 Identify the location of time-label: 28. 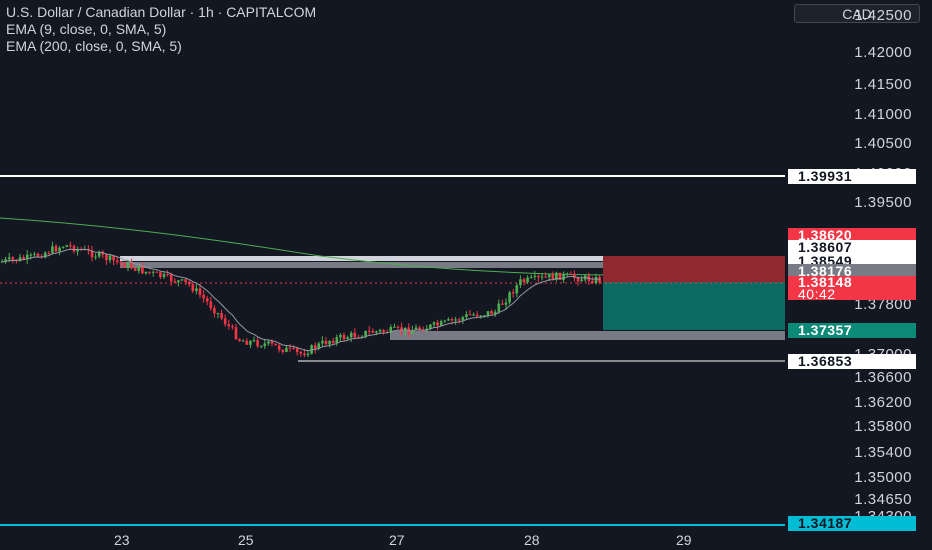
(532, 540).